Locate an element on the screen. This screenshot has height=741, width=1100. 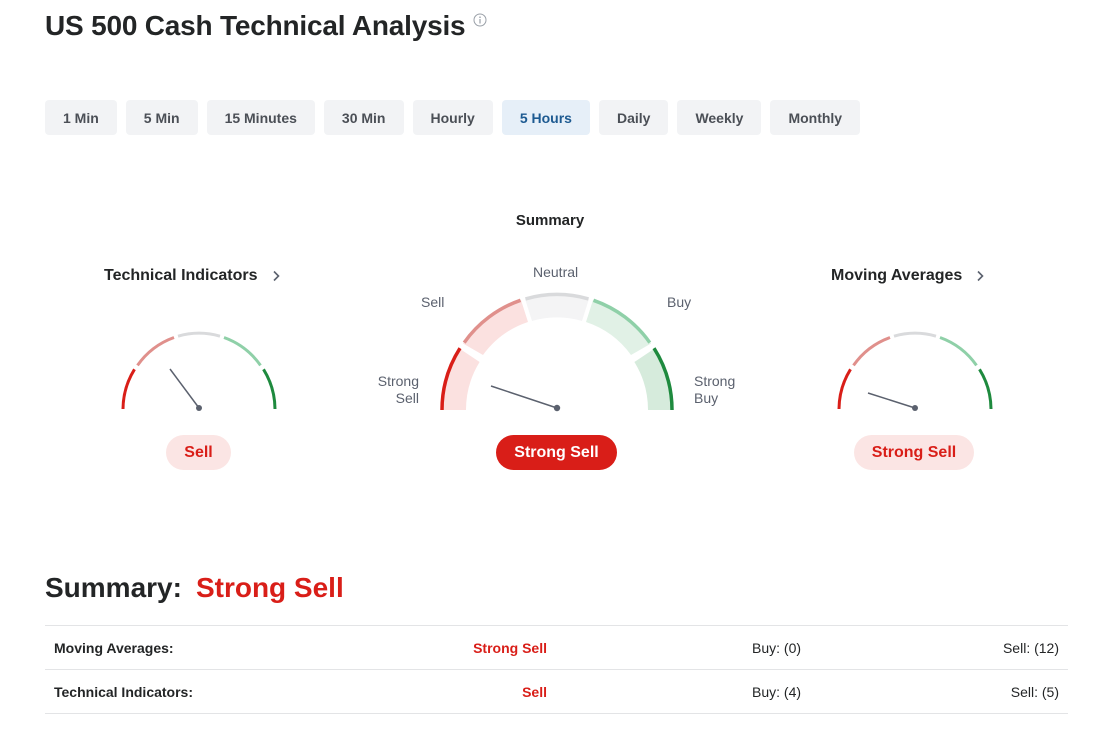
summary-gauge-svg is located at coordinates (557, 352).